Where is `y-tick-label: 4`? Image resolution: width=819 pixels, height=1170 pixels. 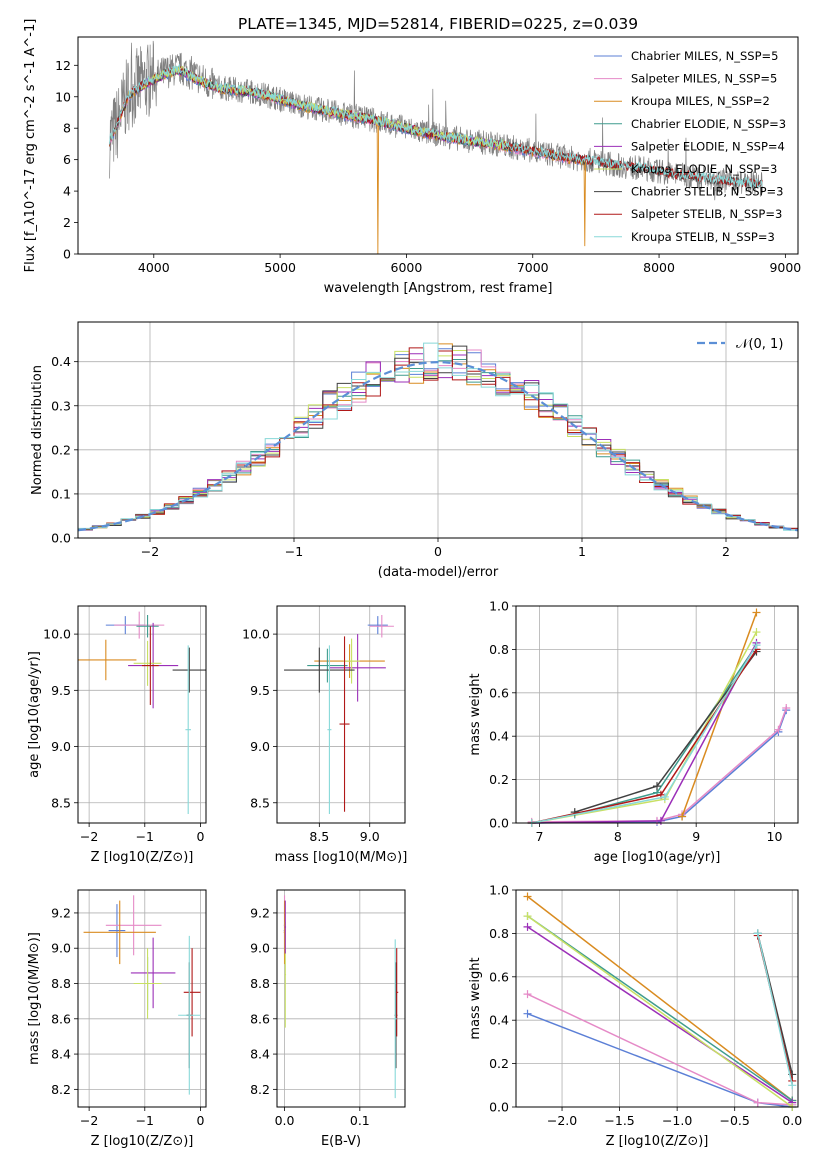
y-tick-label: 4 is located at coordinates (67, 191).